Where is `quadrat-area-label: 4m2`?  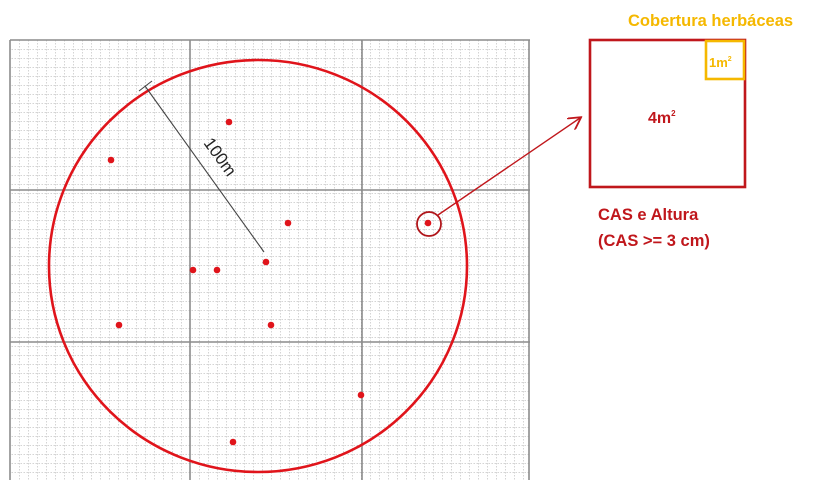
quadrat-area-label: 4m2 is located at coordinates (662, 118).